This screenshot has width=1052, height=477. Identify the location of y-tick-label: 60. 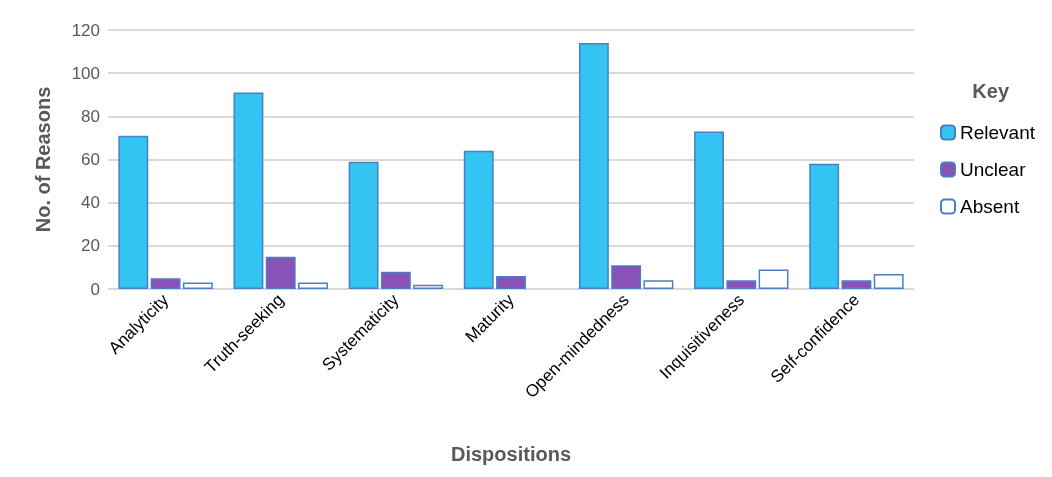
(90, 159).